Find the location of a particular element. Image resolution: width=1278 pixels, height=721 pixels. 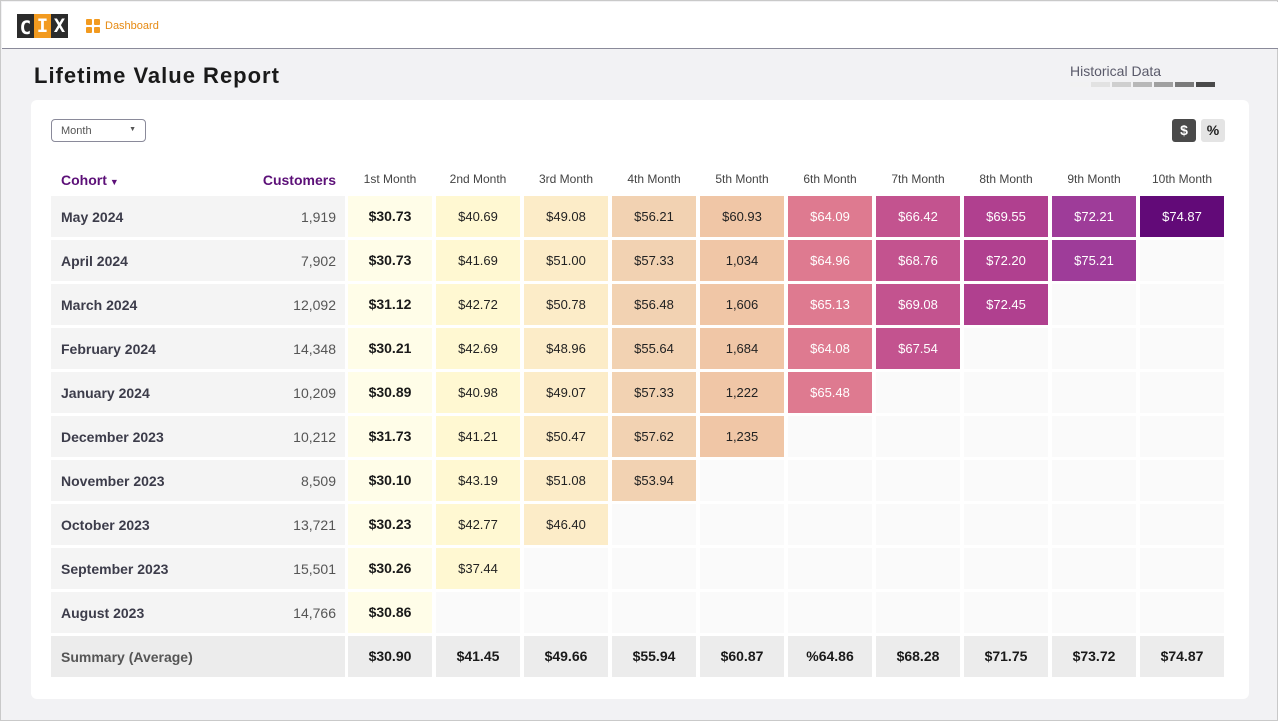

value-cell: 1,684 is located at coordinates (742, 348).